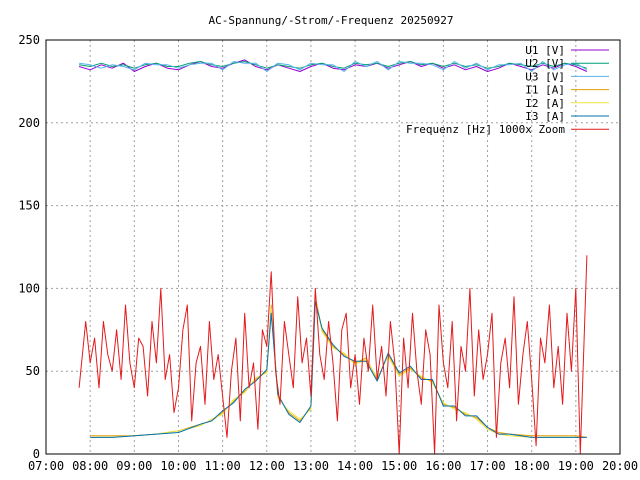 The image size is (640, 480). Describe the element at coordinates (545, 116) in the screenshot. I see `legend-label: I3 [A]` at that location.